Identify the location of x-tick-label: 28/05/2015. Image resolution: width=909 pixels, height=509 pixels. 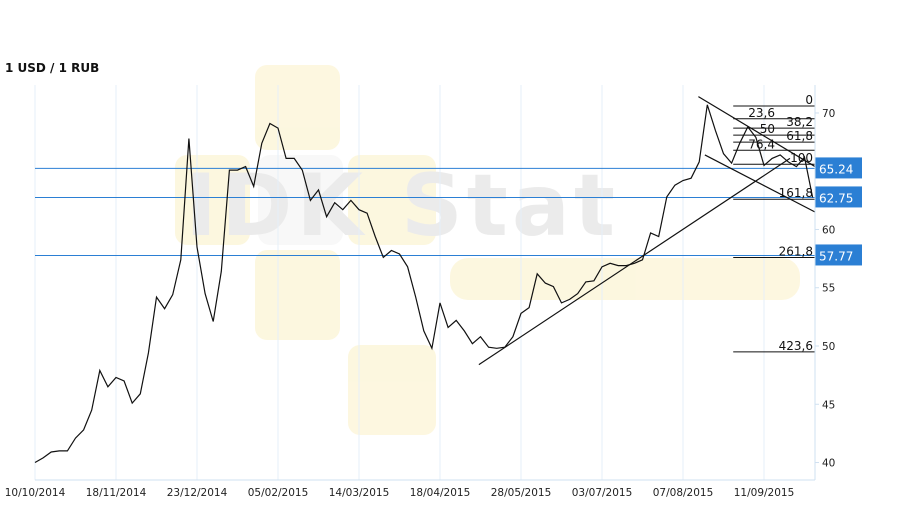
(521, 493).